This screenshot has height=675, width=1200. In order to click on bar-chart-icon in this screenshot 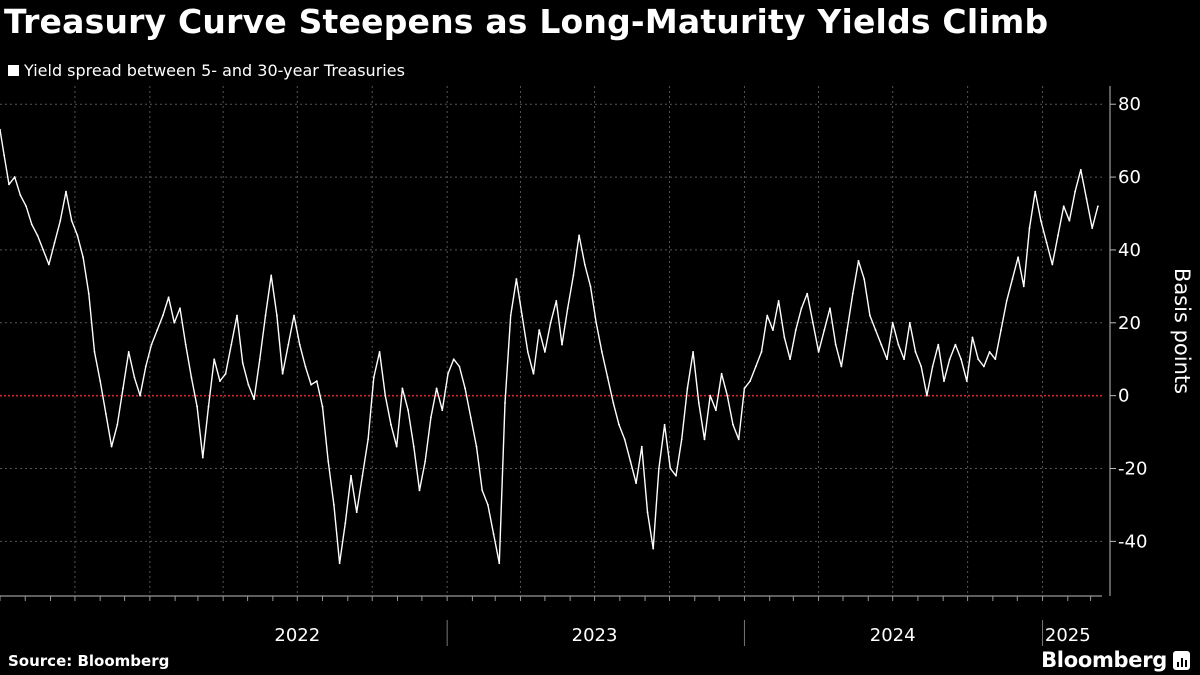, I will do `click(1181, 660)`.